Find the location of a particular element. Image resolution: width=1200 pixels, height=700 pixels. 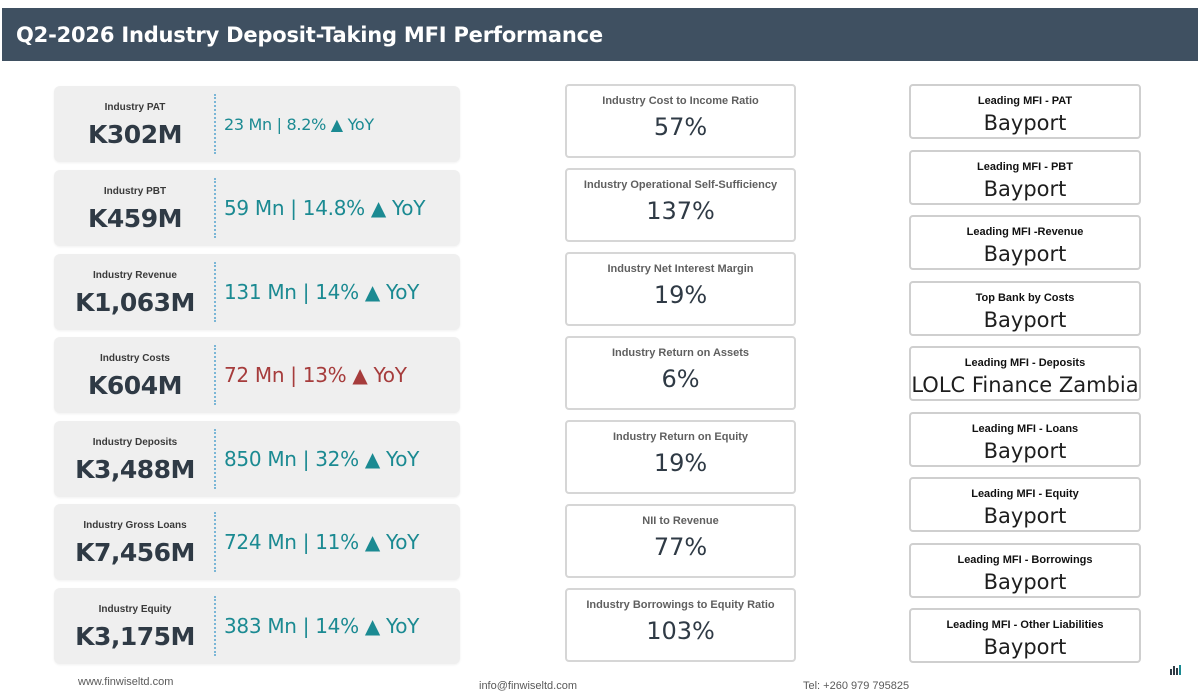

kpi-value: K3,488M is located at coordinates (135, 469).